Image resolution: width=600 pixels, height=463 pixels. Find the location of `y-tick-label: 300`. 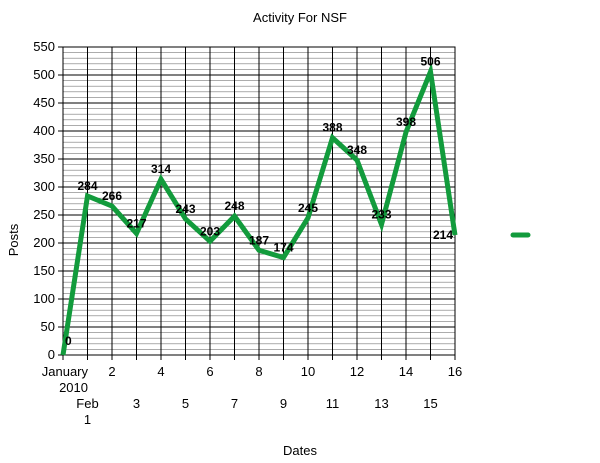

y-tick-label: 300 is located at coordinates (44, 186).